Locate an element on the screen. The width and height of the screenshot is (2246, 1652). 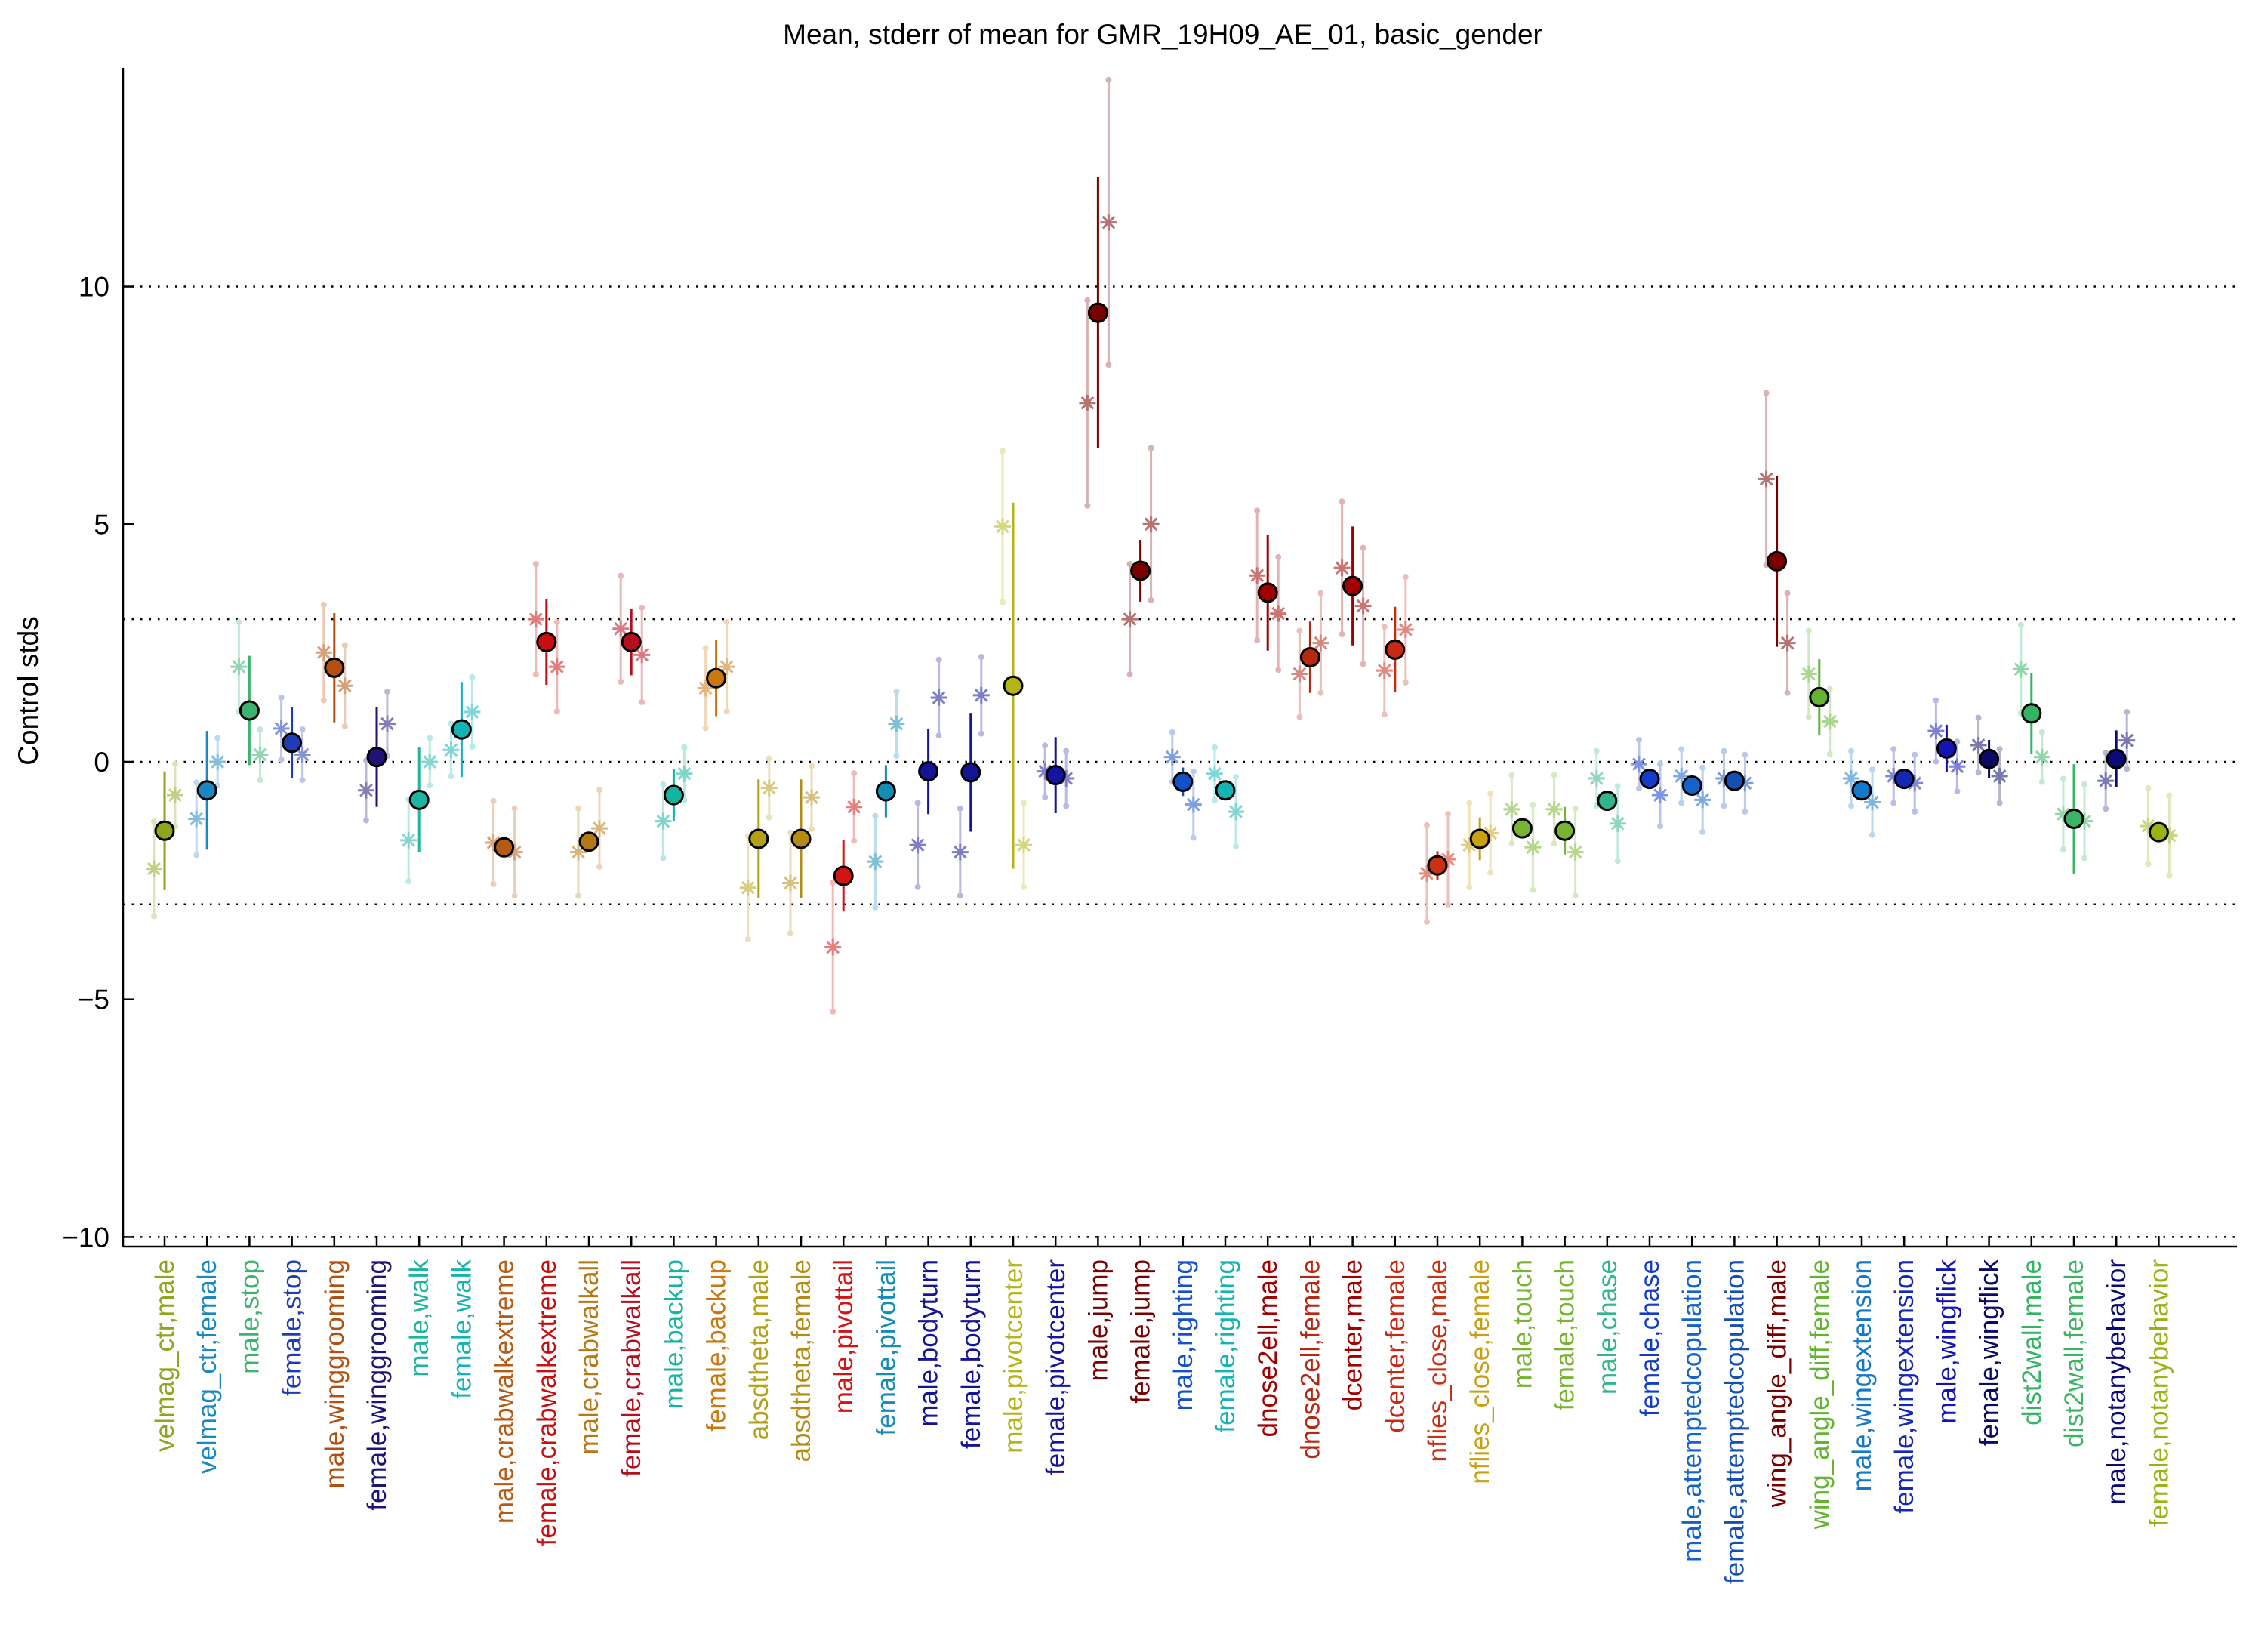
x-tick-label: male,wingextension is located at coordinates (1862, 1375).